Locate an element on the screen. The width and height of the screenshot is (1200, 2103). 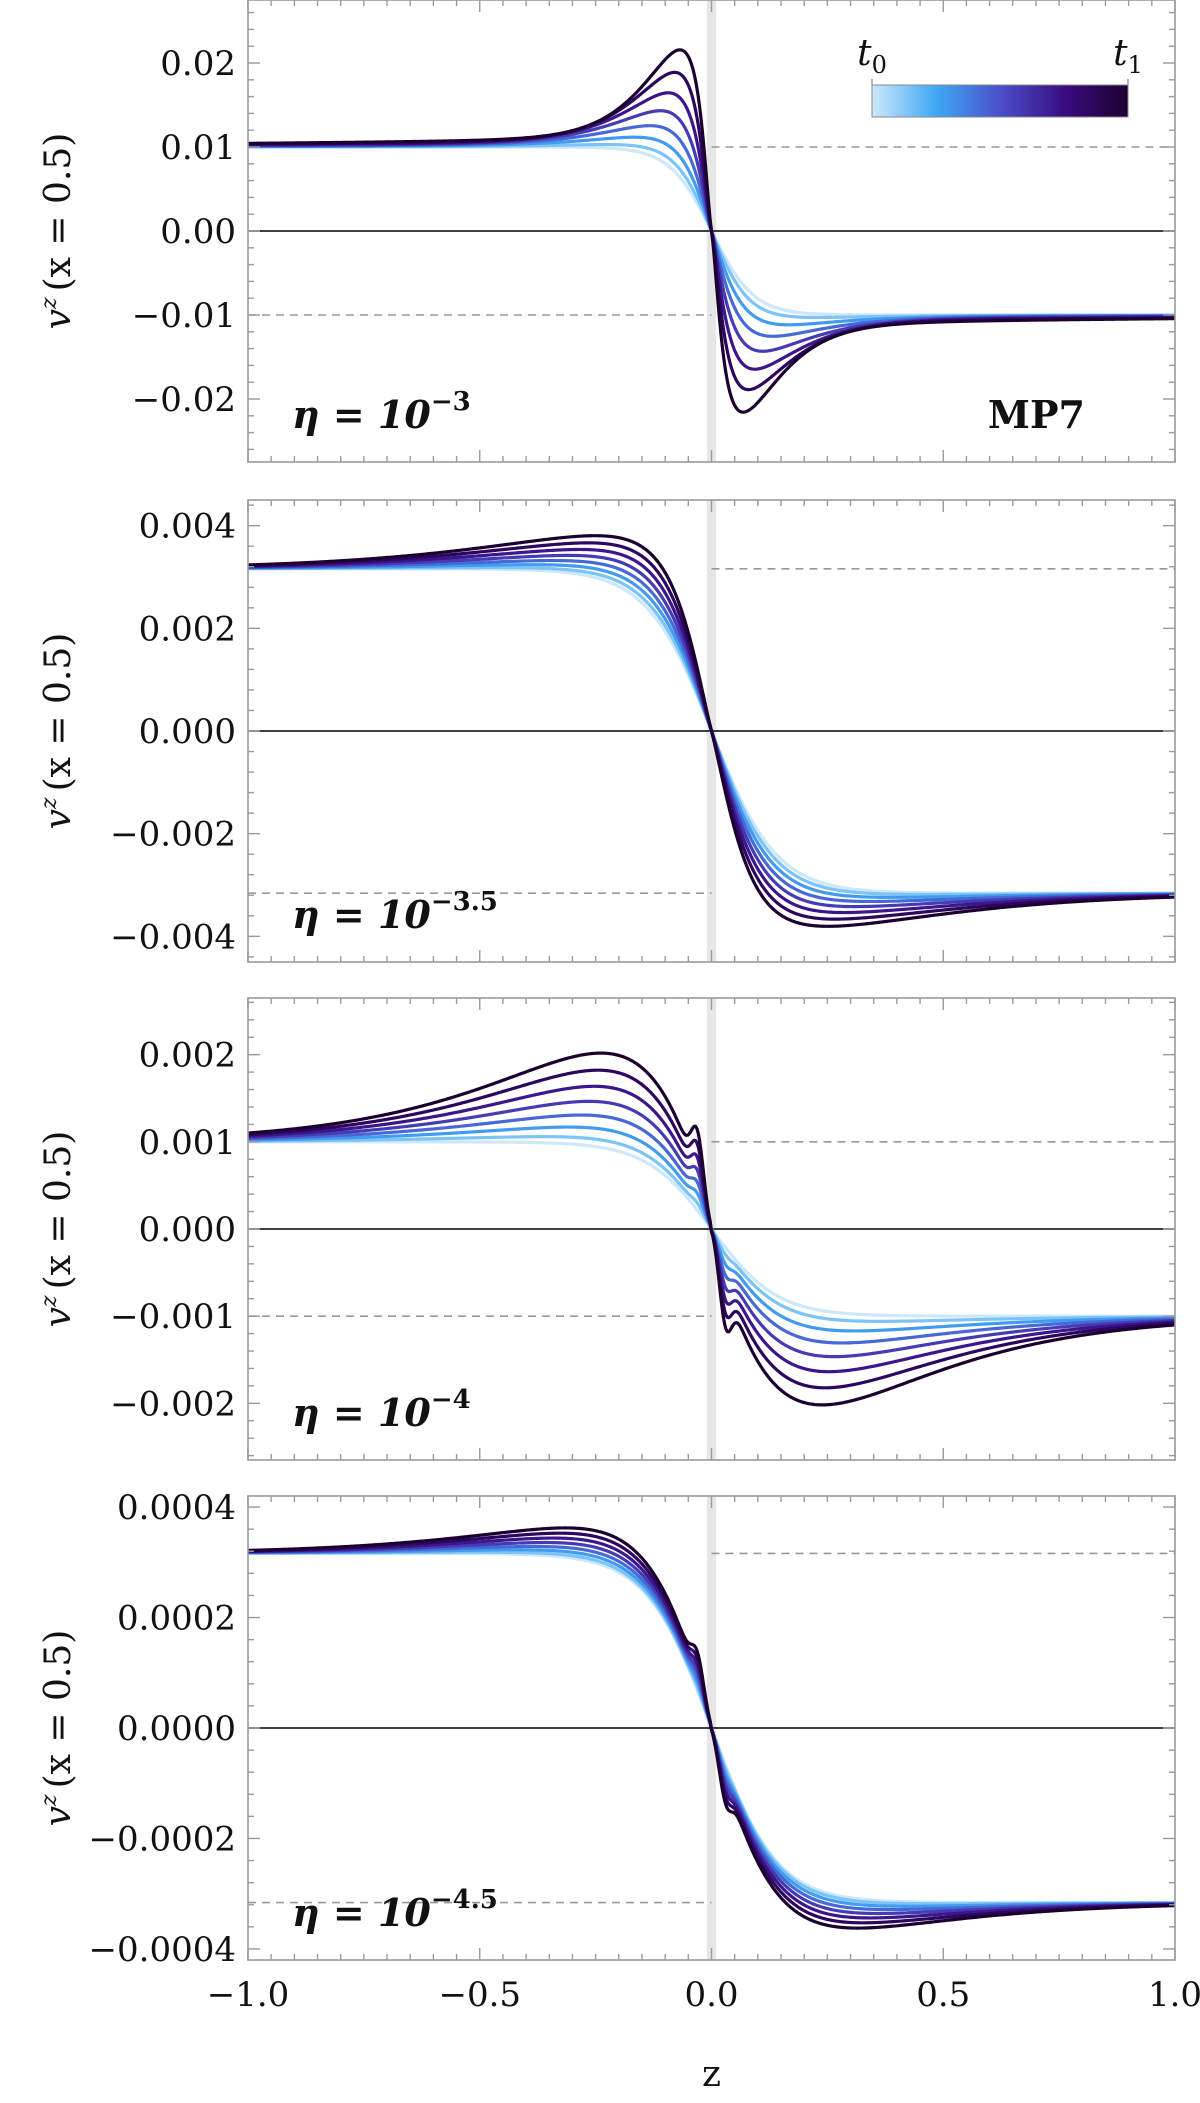
y-tick-label: −0.02 is located at coordinates (184, 400).